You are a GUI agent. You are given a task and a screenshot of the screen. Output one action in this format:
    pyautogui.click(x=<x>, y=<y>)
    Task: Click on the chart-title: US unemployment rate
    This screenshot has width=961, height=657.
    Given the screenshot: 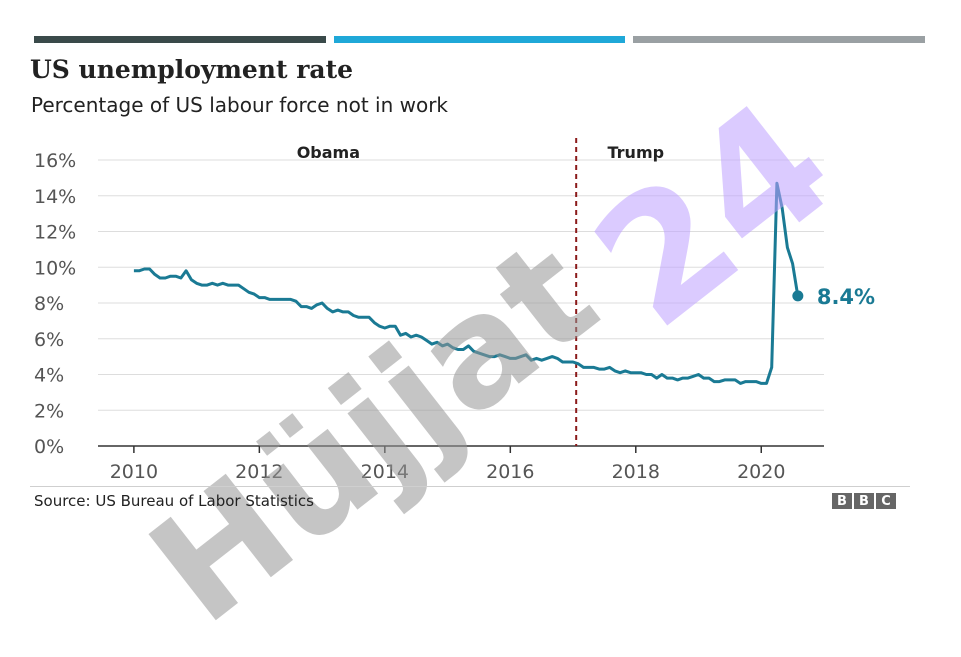 What is the action you would take?
    pyautogui.click(x=192, y=69)
    